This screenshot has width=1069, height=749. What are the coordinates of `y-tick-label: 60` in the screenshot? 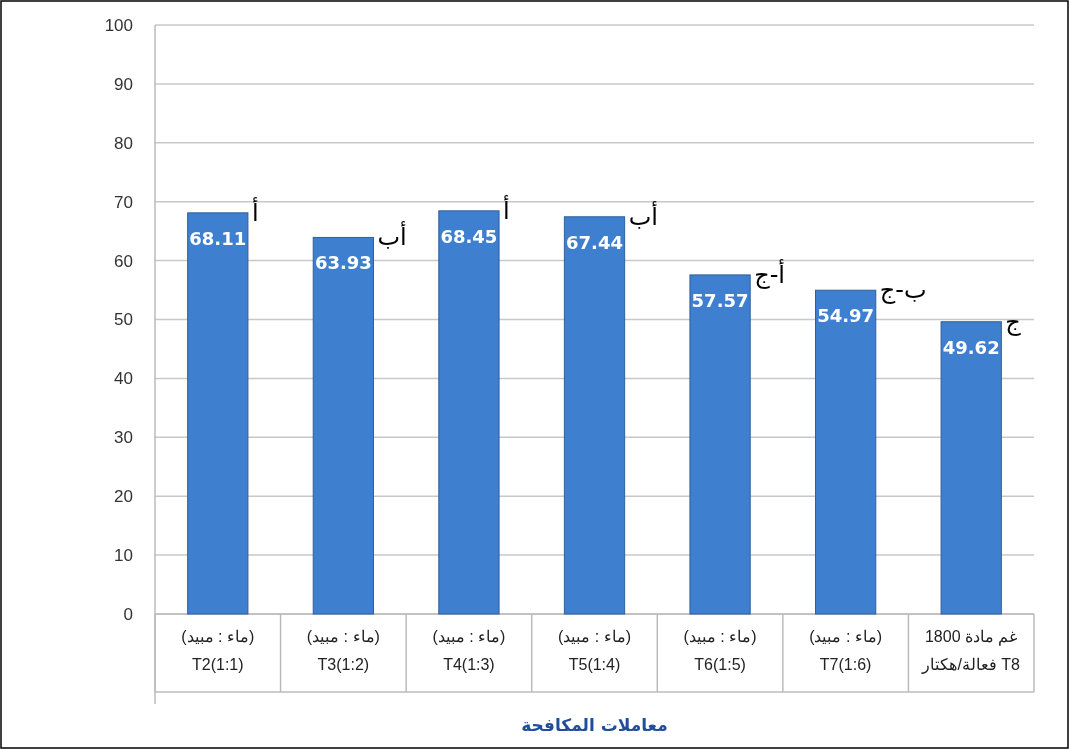 It's located at (123, 261).